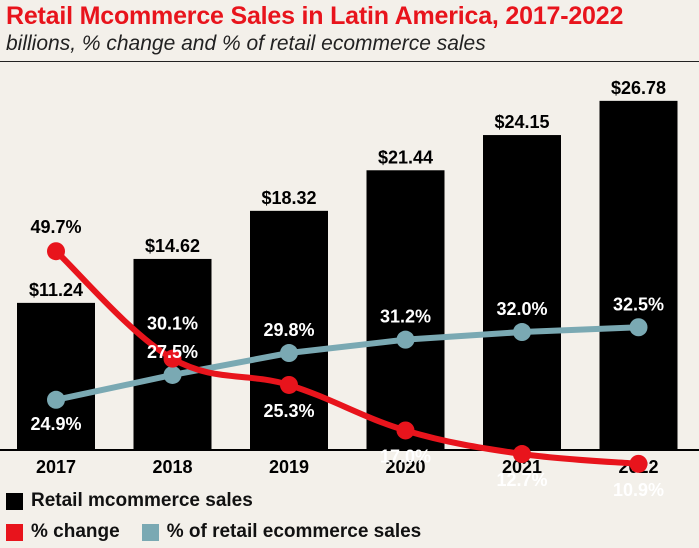 This screenshot has height=548, width=699. What do you see at coordinates (56, 467) in the screenshot?
I see `x-tick-label: 2017` at bounding box center [56, 467].